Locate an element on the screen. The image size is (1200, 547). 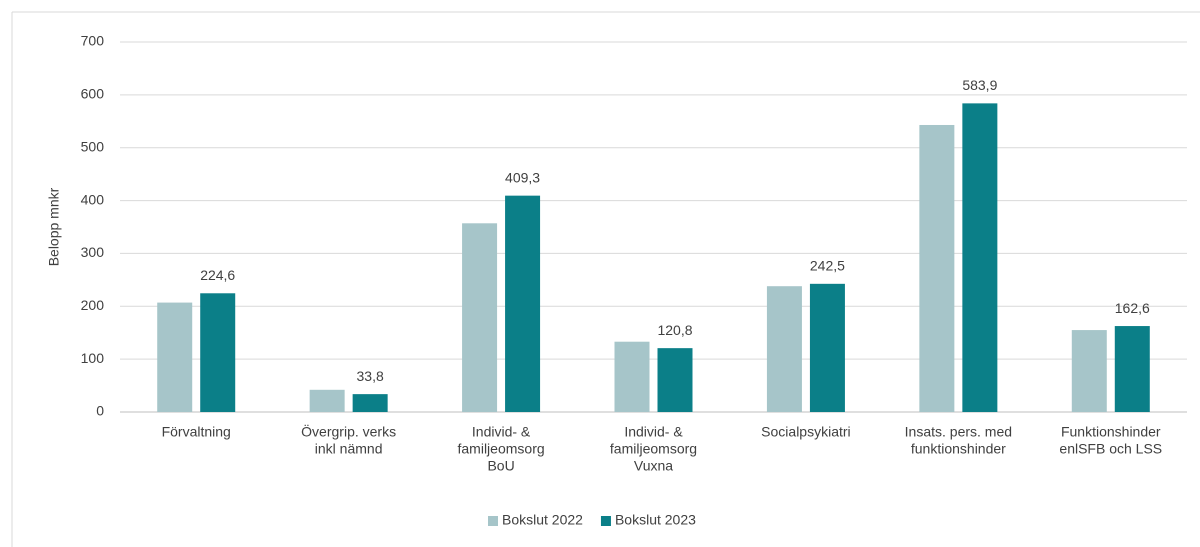
y-tick-label: 300 is located at coordinates (93, 252).